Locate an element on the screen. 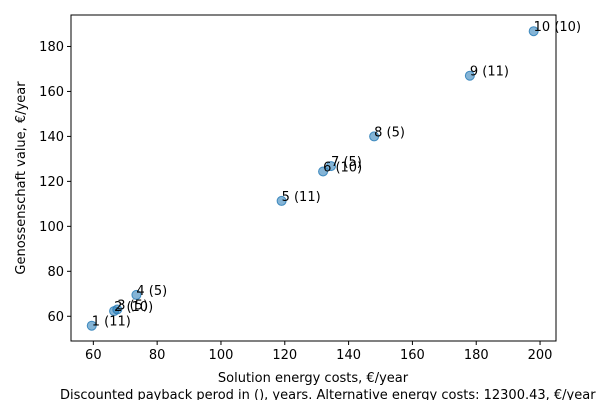  point-label: 2 (10) is located at coordinates (133, 307).